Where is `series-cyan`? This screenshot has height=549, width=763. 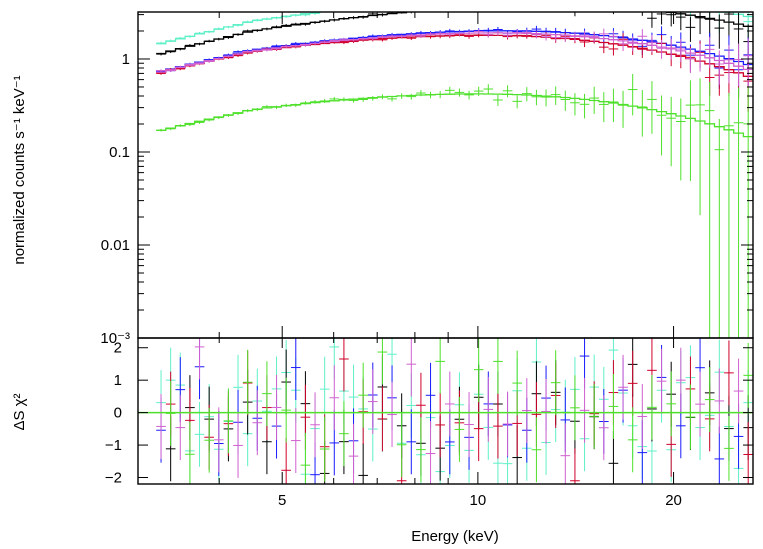
series-cyan is located at coordinates (454, 32).